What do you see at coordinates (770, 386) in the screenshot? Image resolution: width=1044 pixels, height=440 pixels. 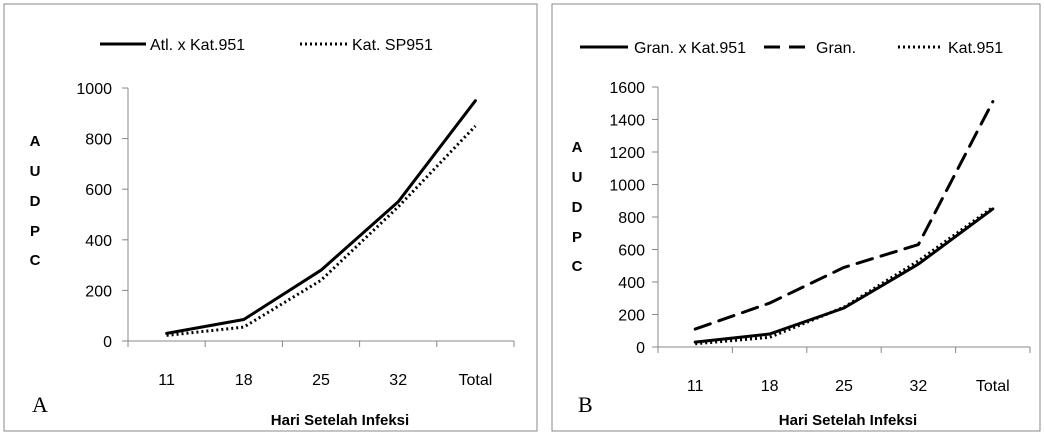 I see `x-tick-label-b-1: 18` at bounding box center [770, 386].